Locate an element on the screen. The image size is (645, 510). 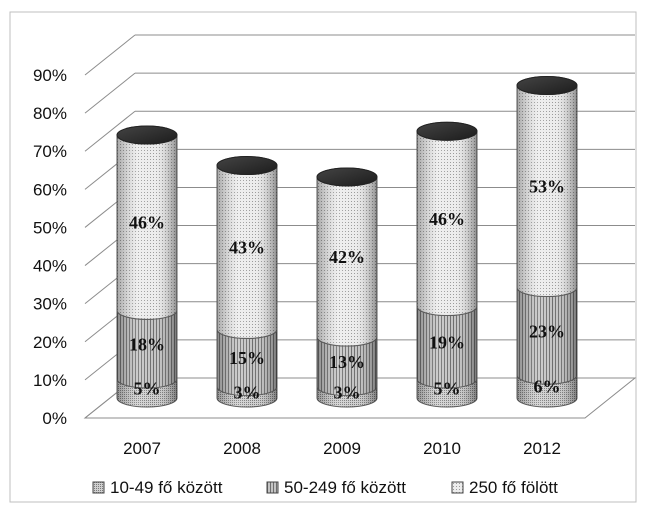
data-label: 6% is located at coordinates (547, 387).